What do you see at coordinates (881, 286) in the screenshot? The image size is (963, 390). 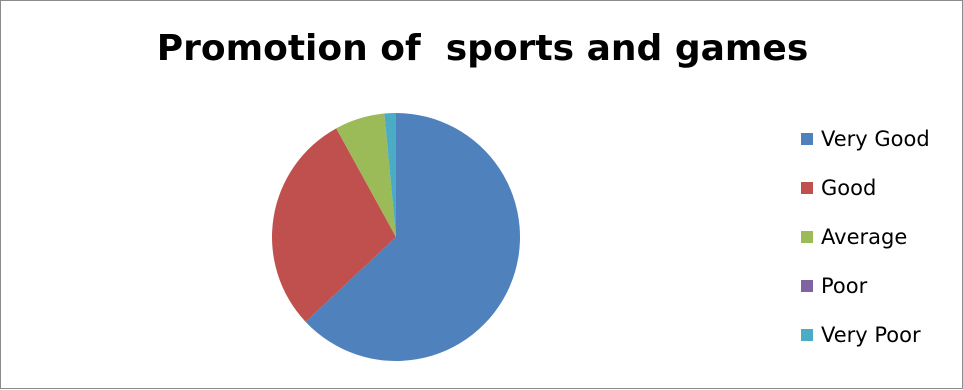 I see `legend-item-poor: Poor` at bounding box center [881, 286].